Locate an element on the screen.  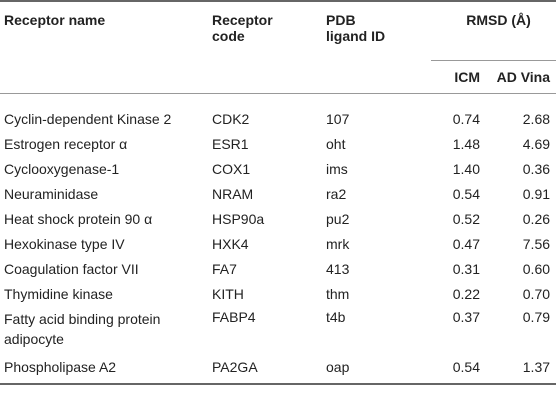
ad-vina-rmsd-cell: 0.91 is located at coordinates (536, 193).